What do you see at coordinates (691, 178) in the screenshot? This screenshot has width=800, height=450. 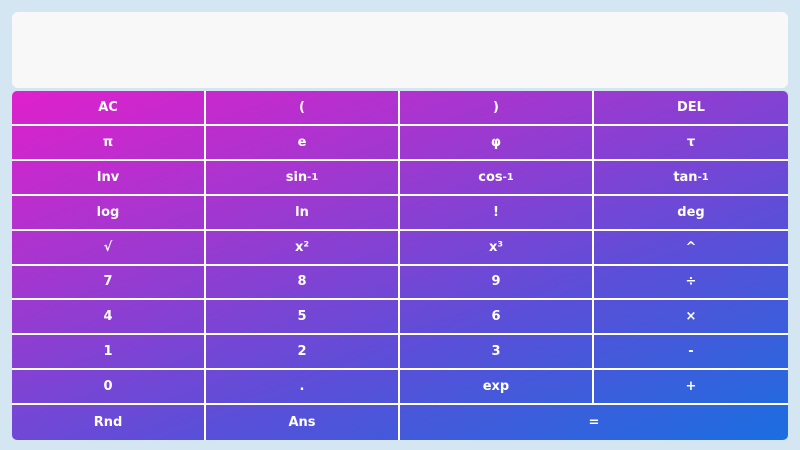 I see `arctan-button: tan -1` at bounding box center [691, 178].